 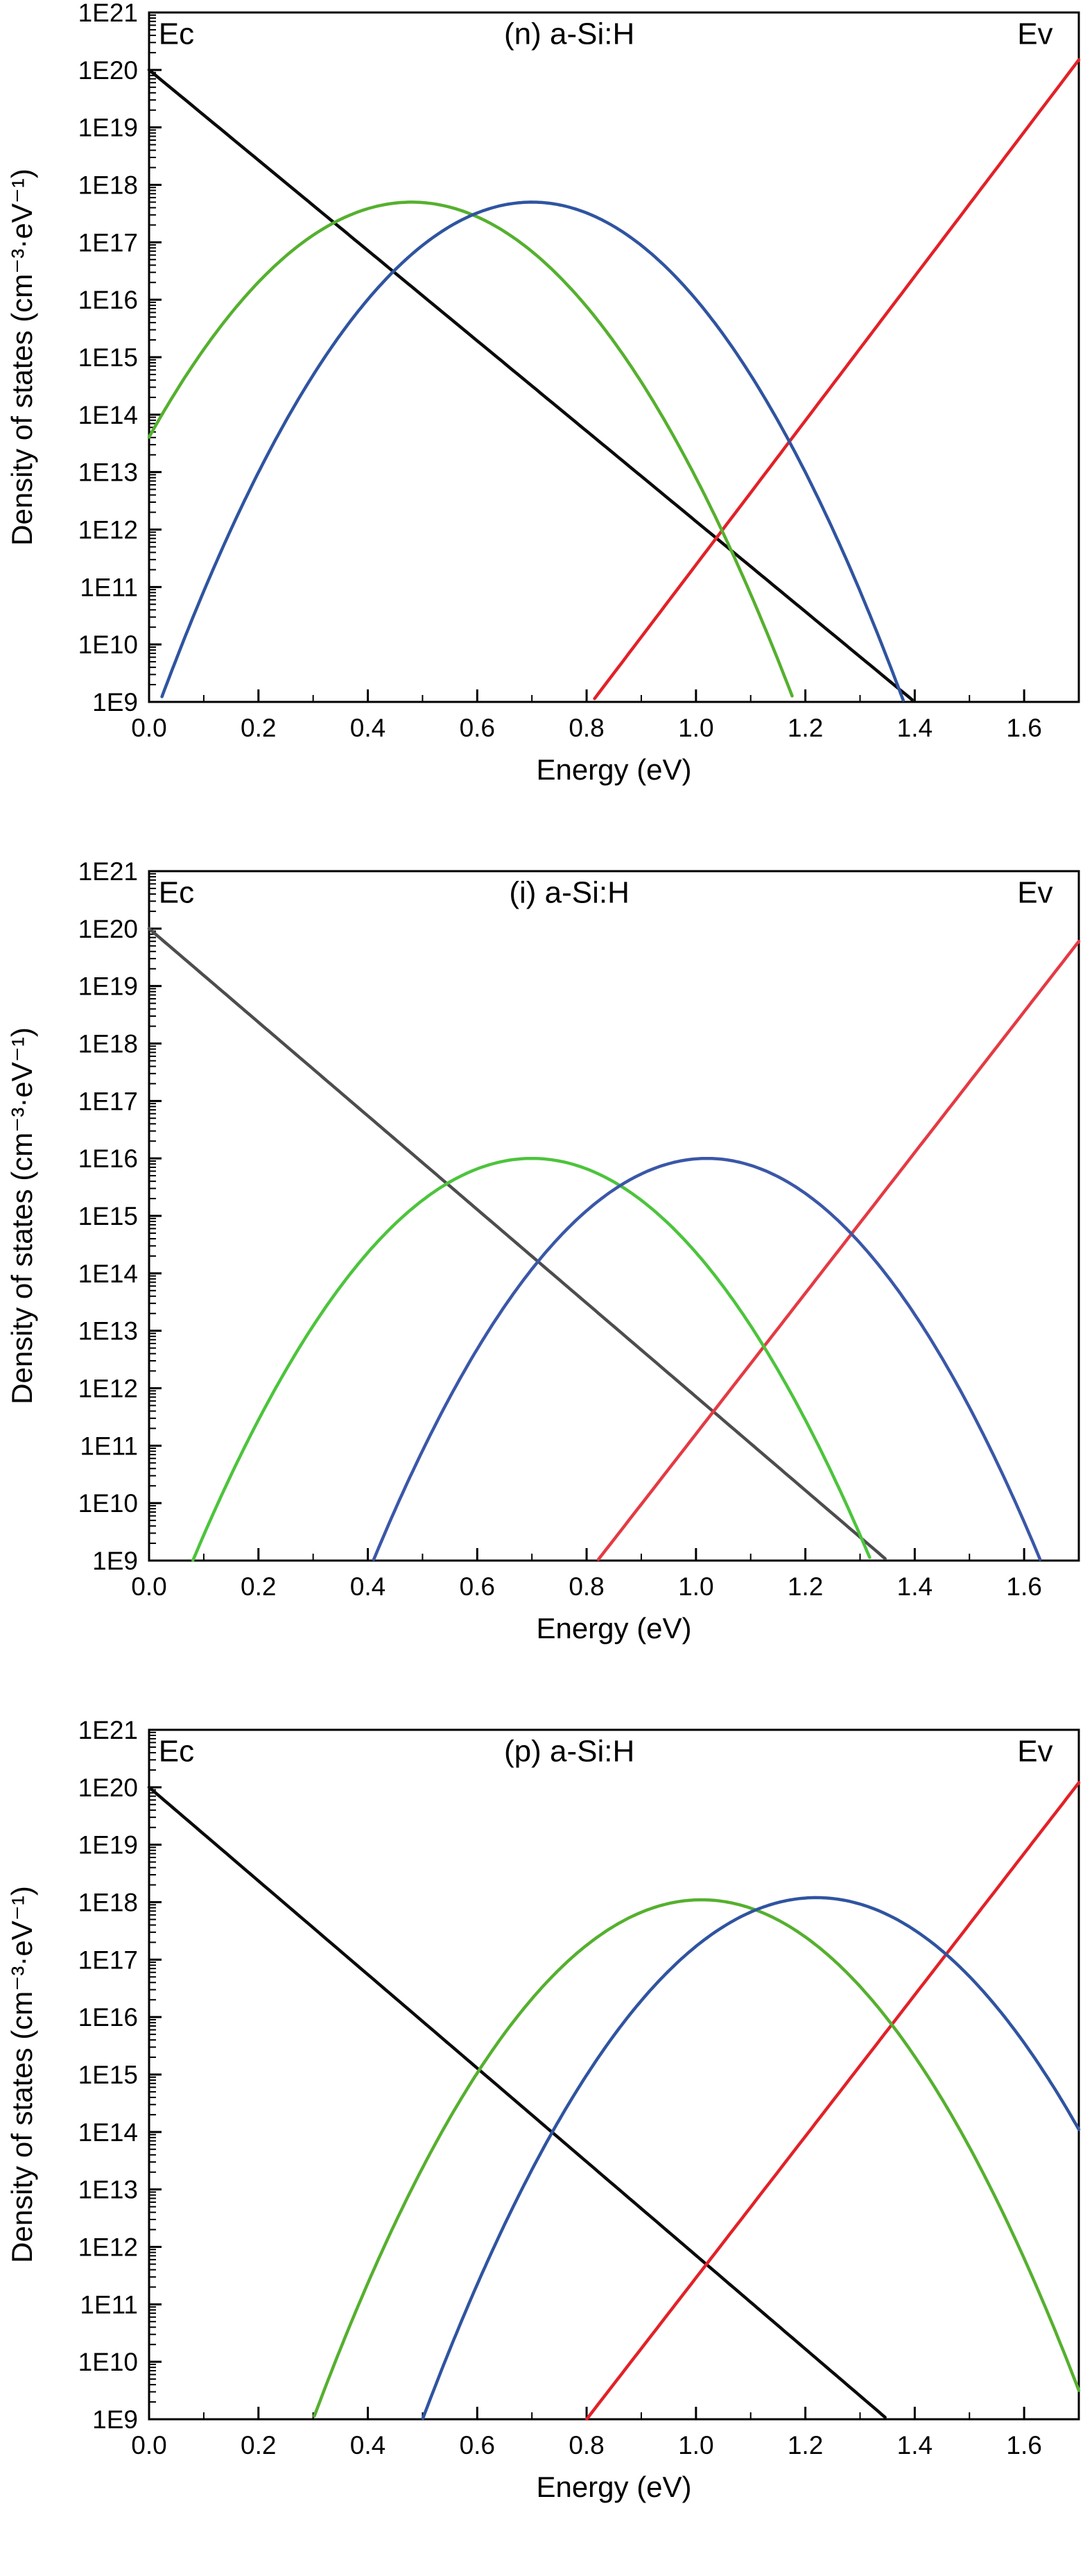 What do you see at coordinates (569, 34) in the screenshot?
I see `panel-title: (n) a-Si:H` at bounding box center [569, 34].